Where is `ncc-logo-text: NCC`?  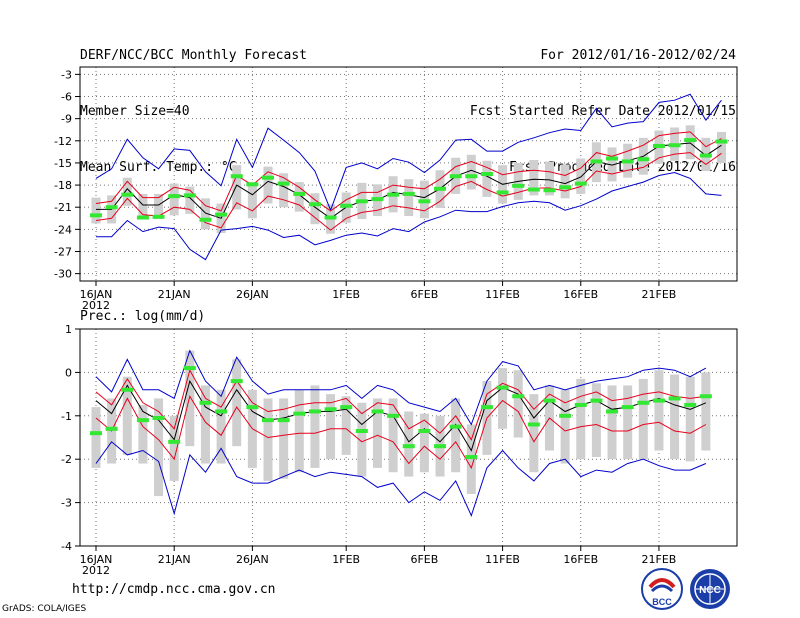 ncc-logo-text: NCC is located at coordinates (710, 590).